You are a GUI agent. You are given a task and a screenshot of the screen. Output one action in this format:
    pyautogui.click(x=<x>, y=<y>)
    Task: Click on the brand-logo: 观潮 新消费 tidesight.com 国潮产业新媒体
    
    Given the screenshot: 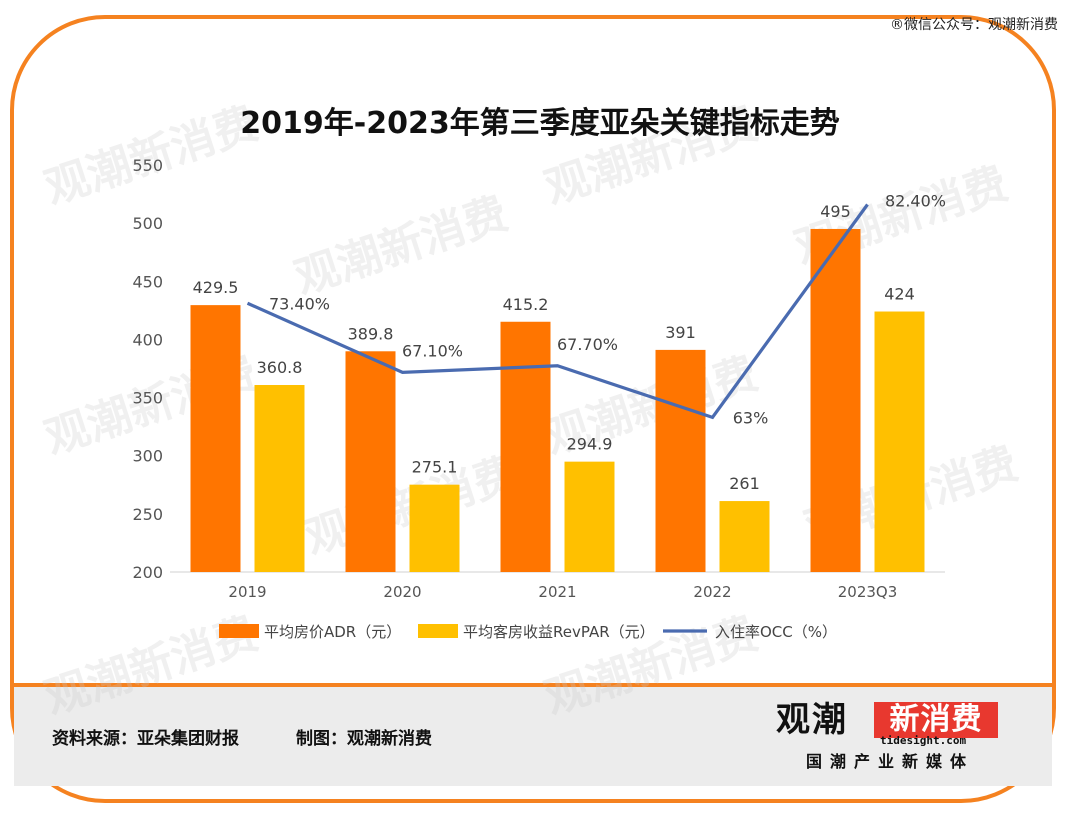 What is the action you would take?
    pyautogui.click(x=890, y=738)
    